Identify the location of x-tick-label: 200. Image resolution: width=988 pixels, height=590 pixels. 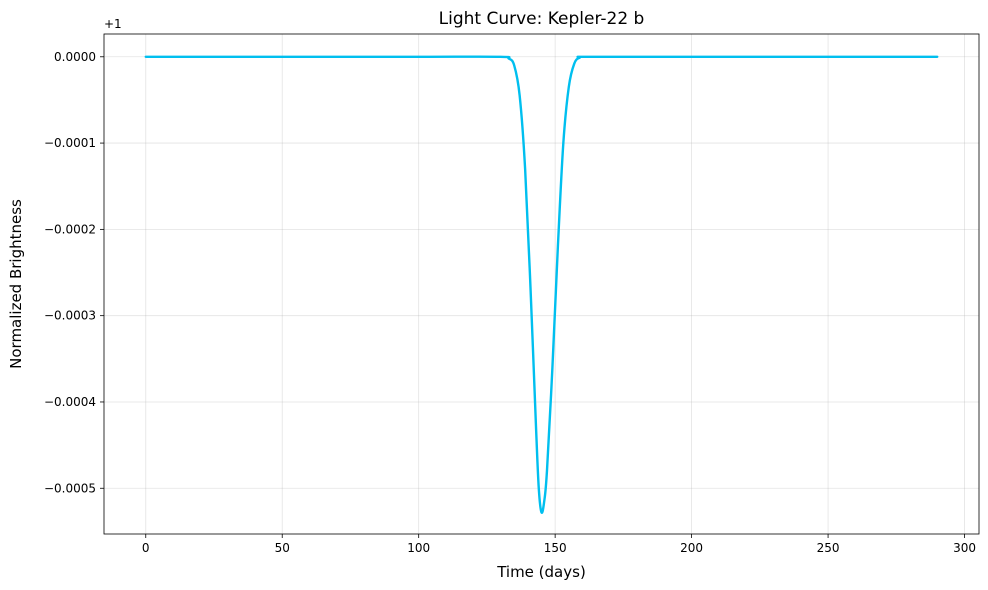
(691, 548).